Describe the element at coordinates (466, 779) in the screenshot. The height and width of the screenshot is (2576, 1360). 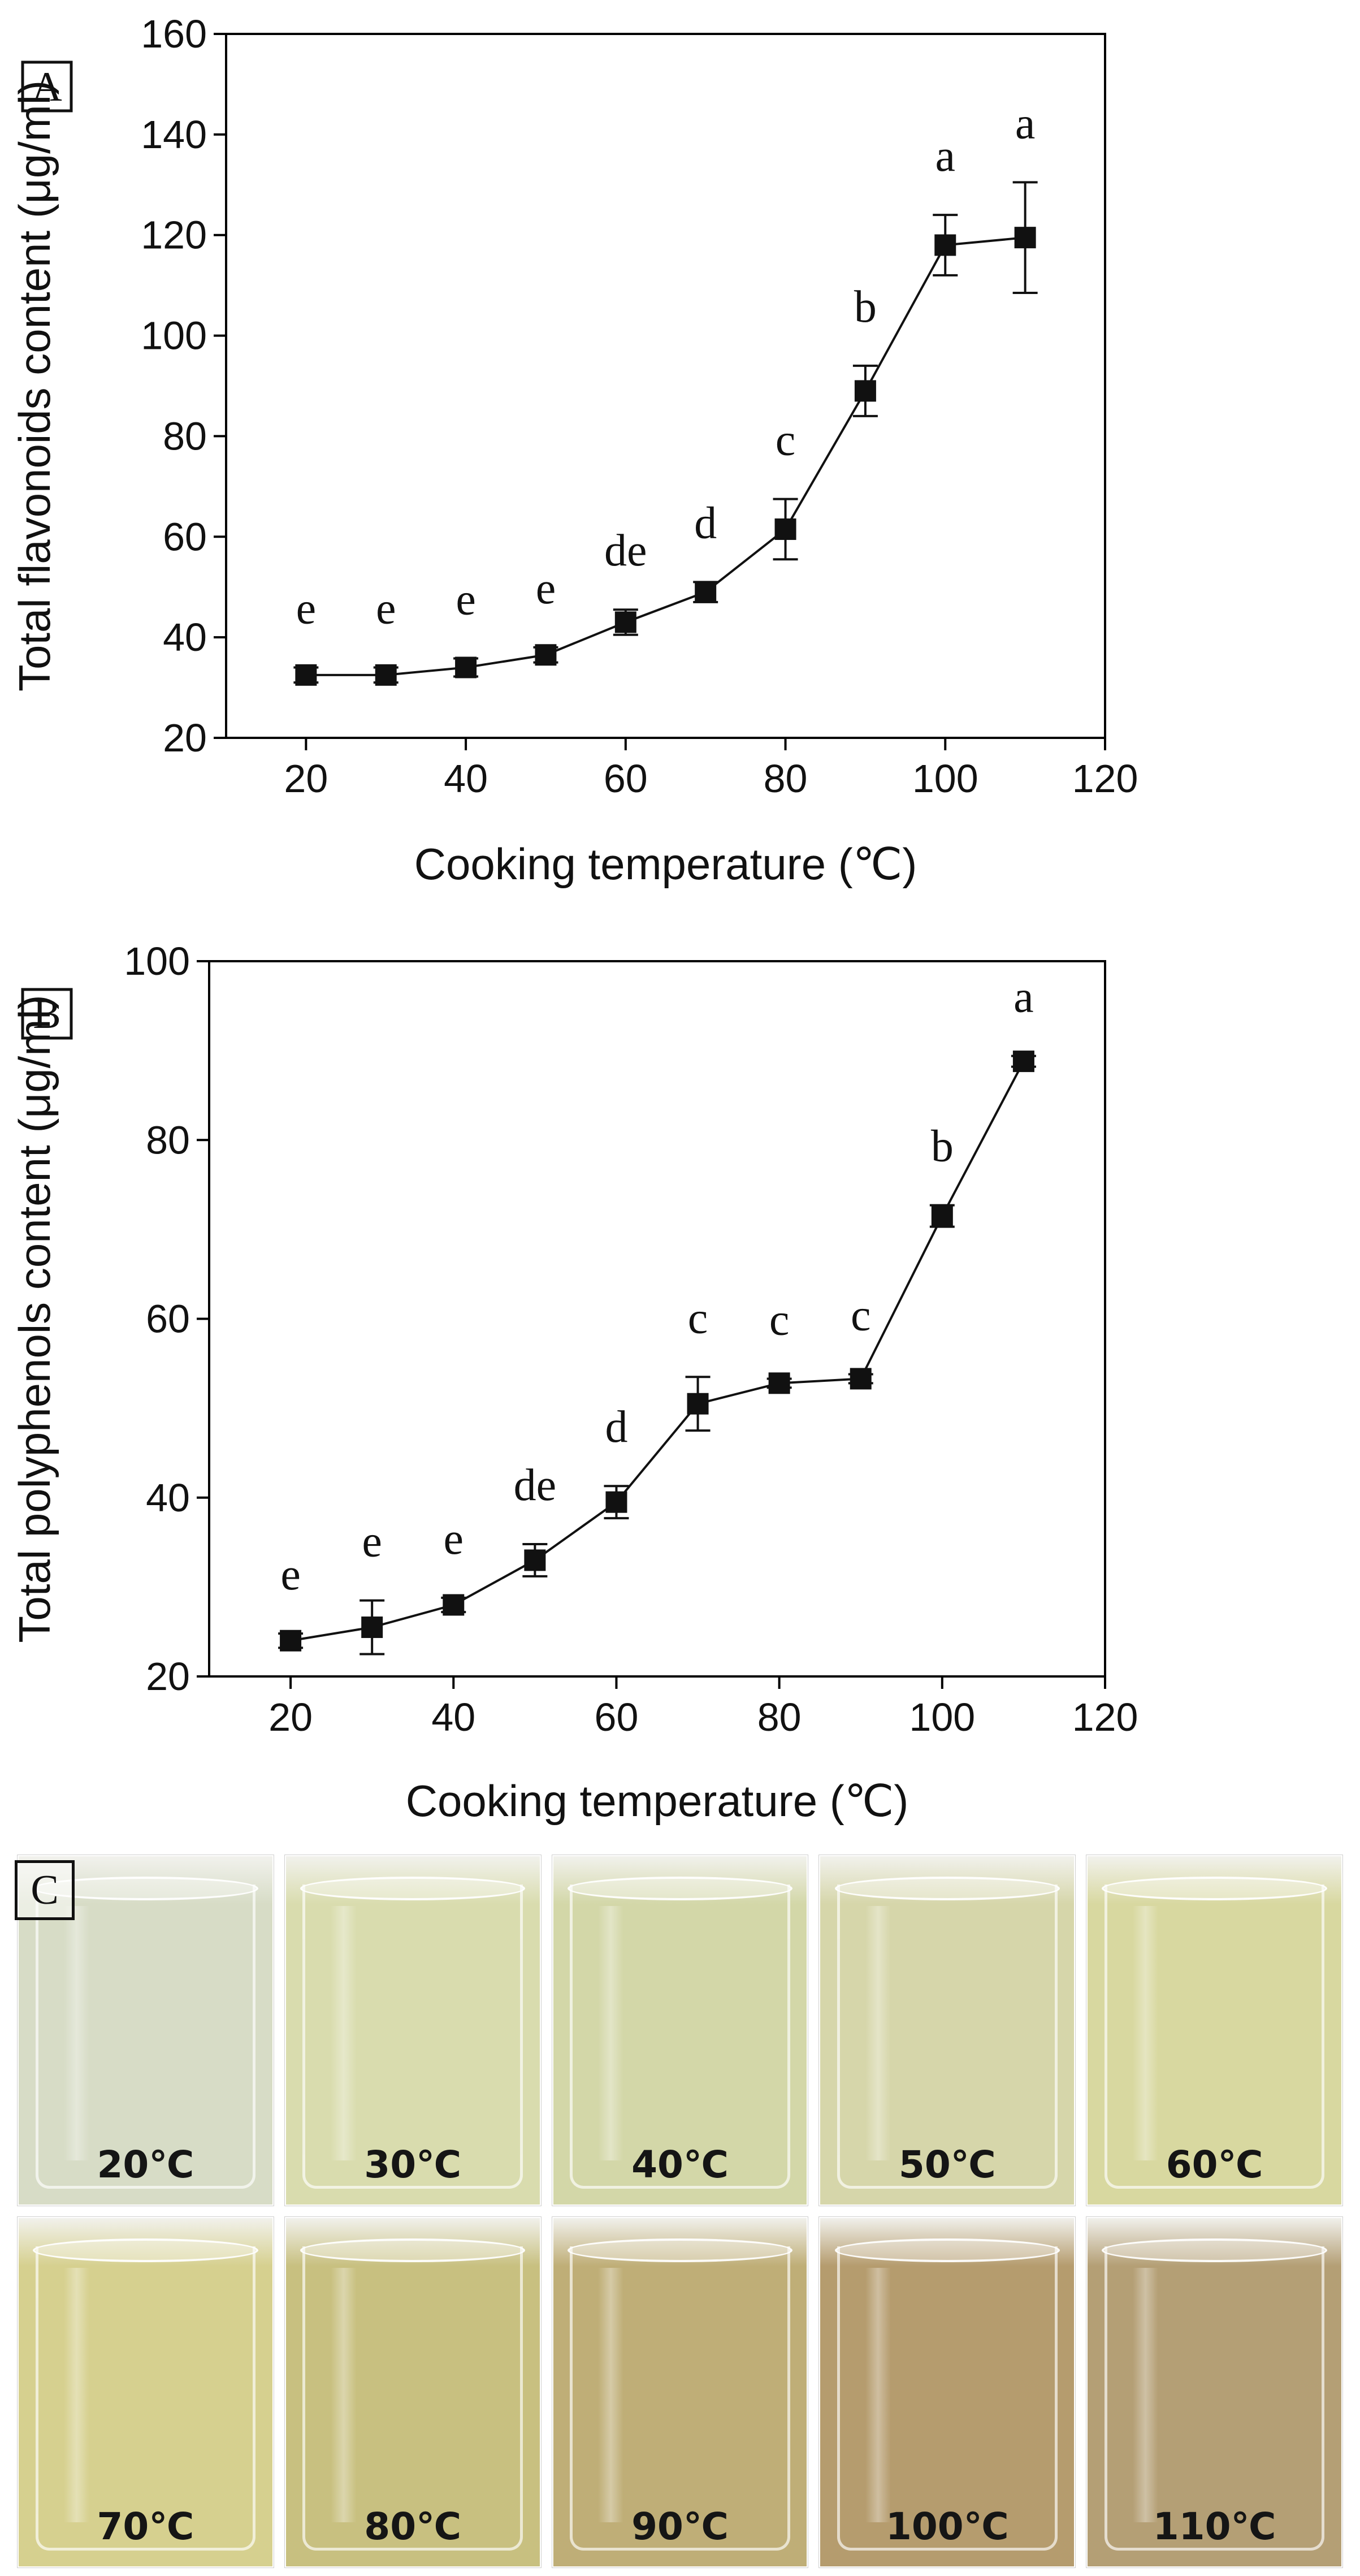
I see `x-tick-label: 40` at that location.